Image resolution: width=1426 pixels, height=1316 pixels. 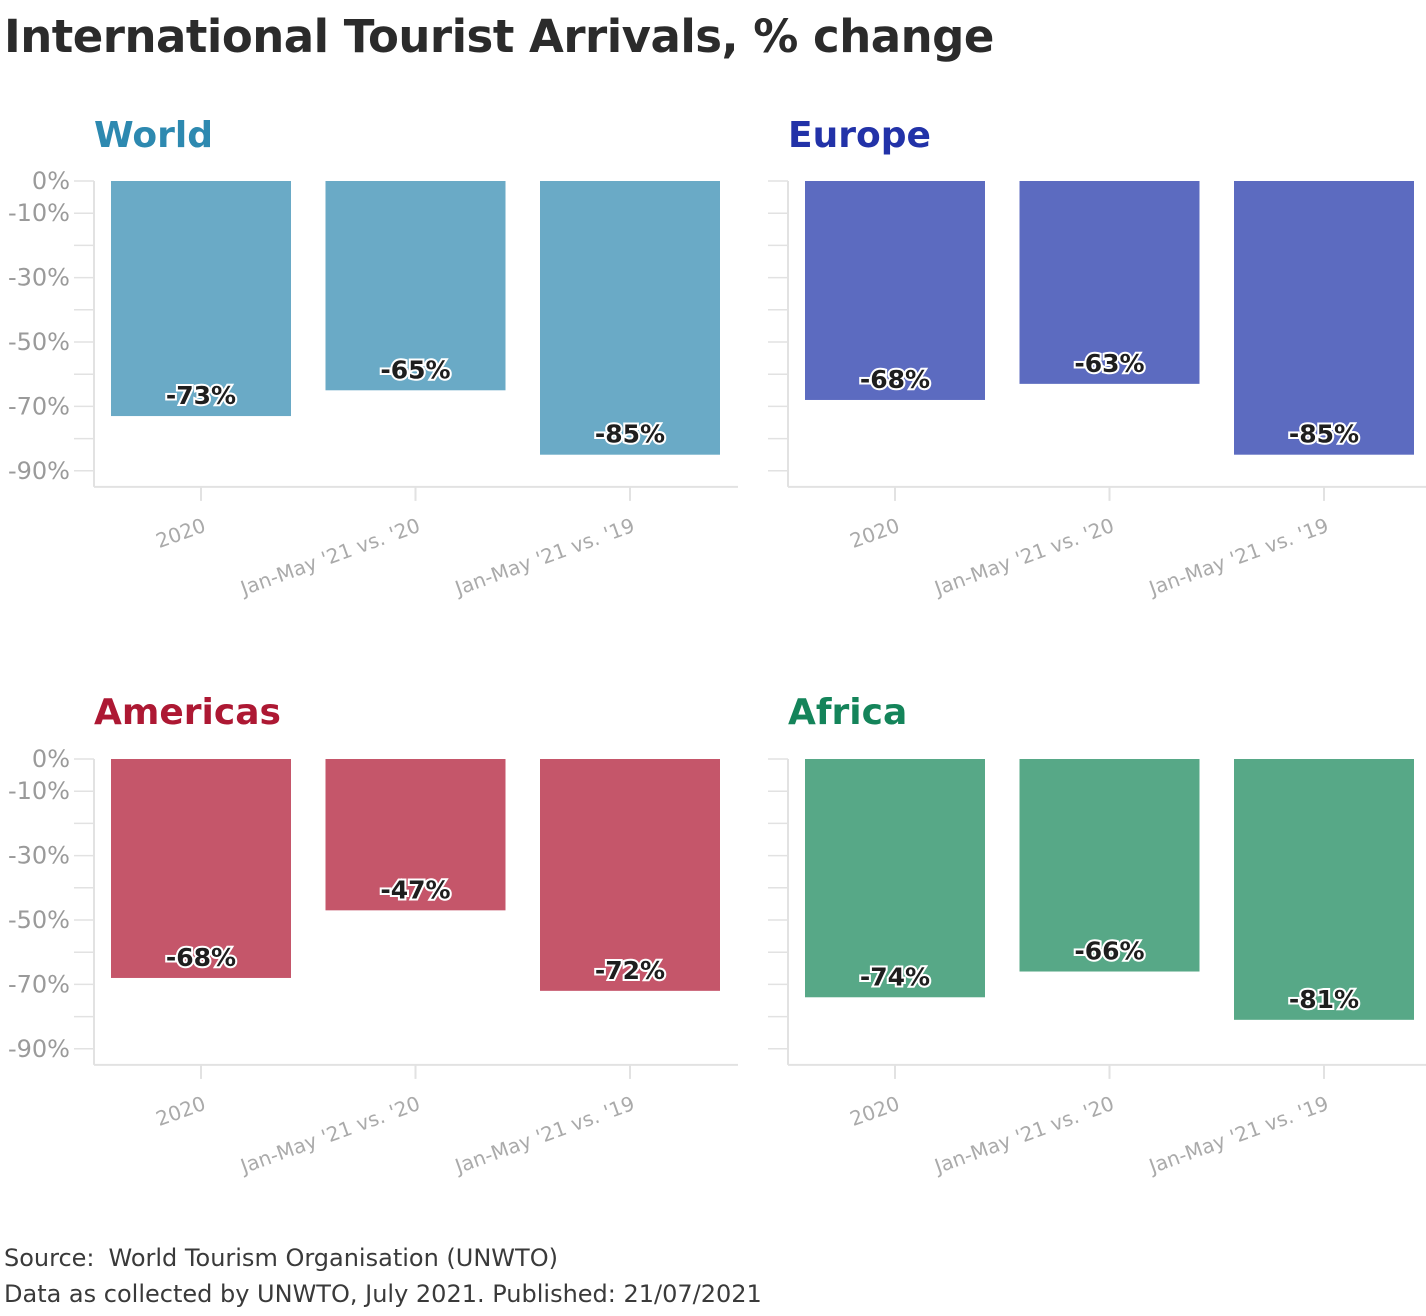 I want to click on panel-title-africa: Africa, so click(x=847, y=712).